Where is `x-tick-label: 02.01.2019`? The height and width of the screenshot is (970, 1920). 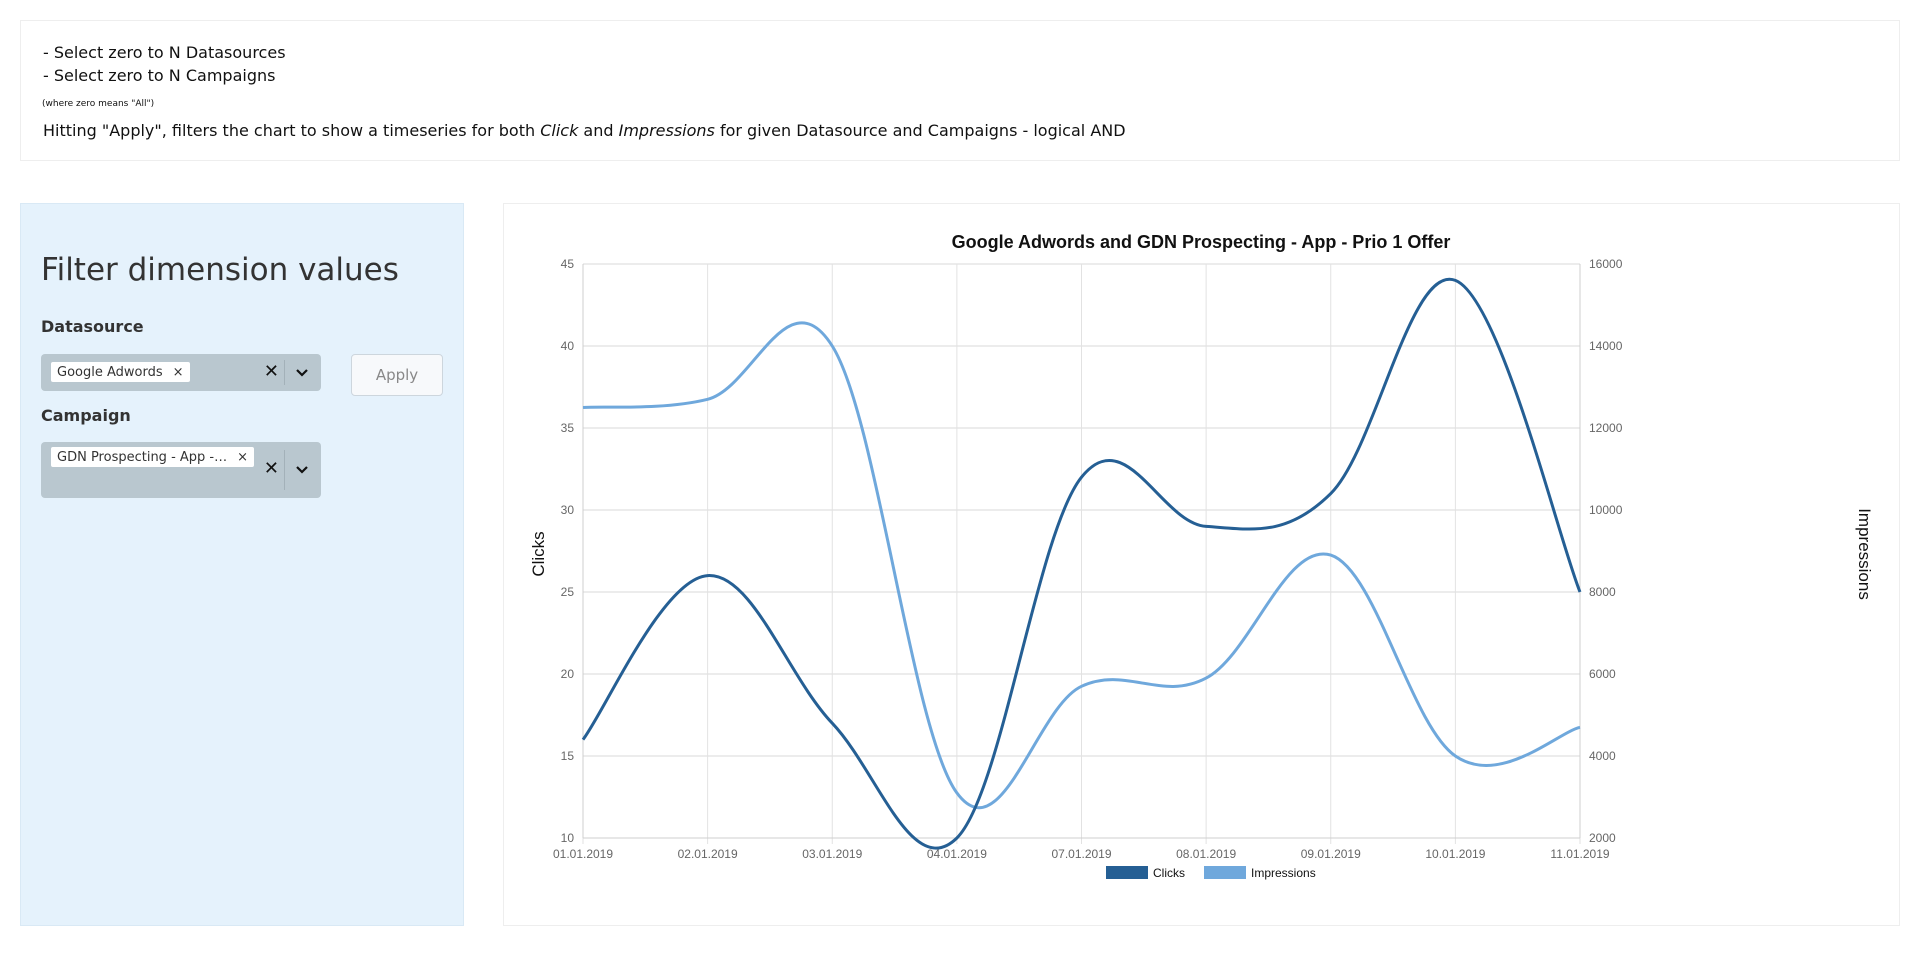
x-tick-label: 02.01.2019 is located at coordinates (708, 854).